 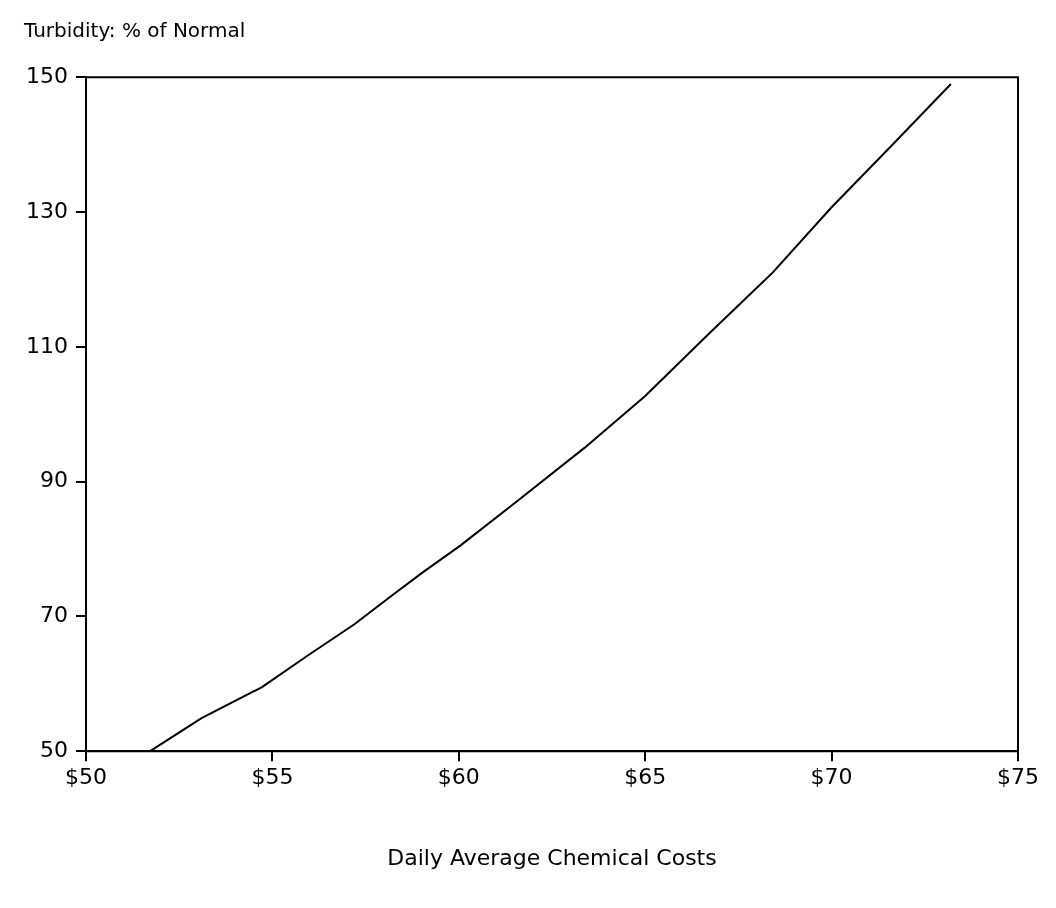 I want to click on y-axis-title: Turbidity: % of Normal, so click(x=135, y=30).